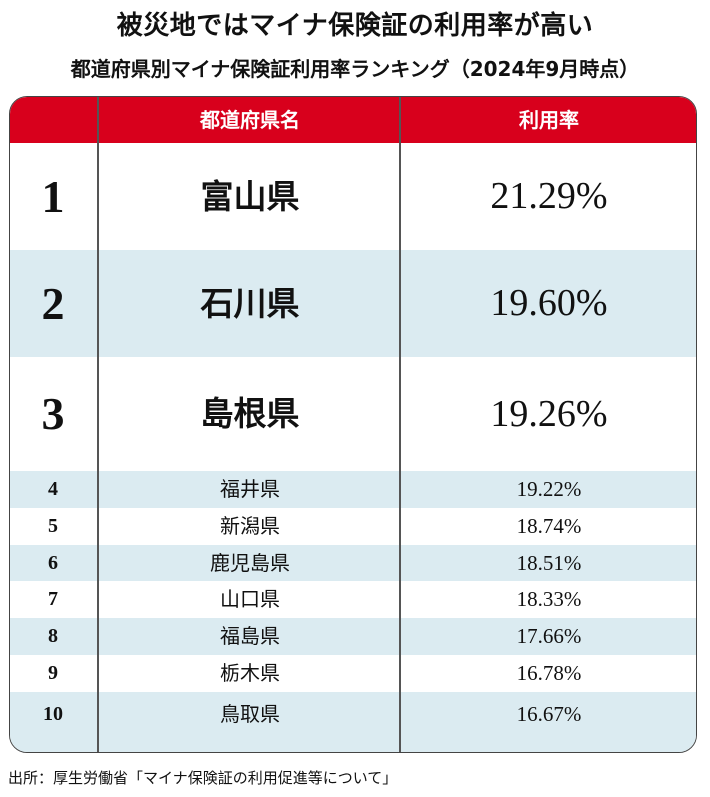 The image size is (710, 797). Describe the element at coordinates (250, 714) in the screenshot. I see `prefecture-cell: 鳥取県` at that location.